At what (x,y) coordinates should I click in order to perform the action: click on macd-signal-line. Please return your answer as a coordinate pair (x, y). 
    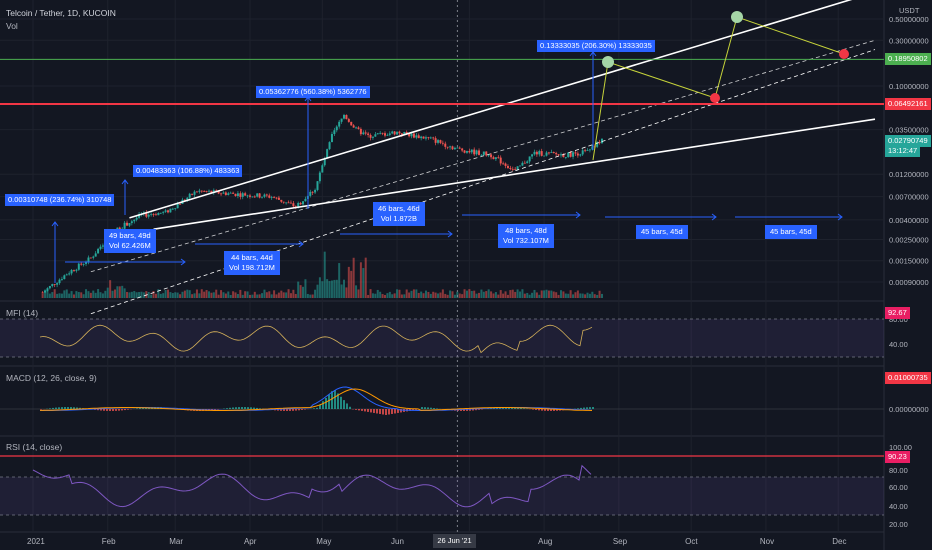
    Looking at the image, I should click on (316, 399).